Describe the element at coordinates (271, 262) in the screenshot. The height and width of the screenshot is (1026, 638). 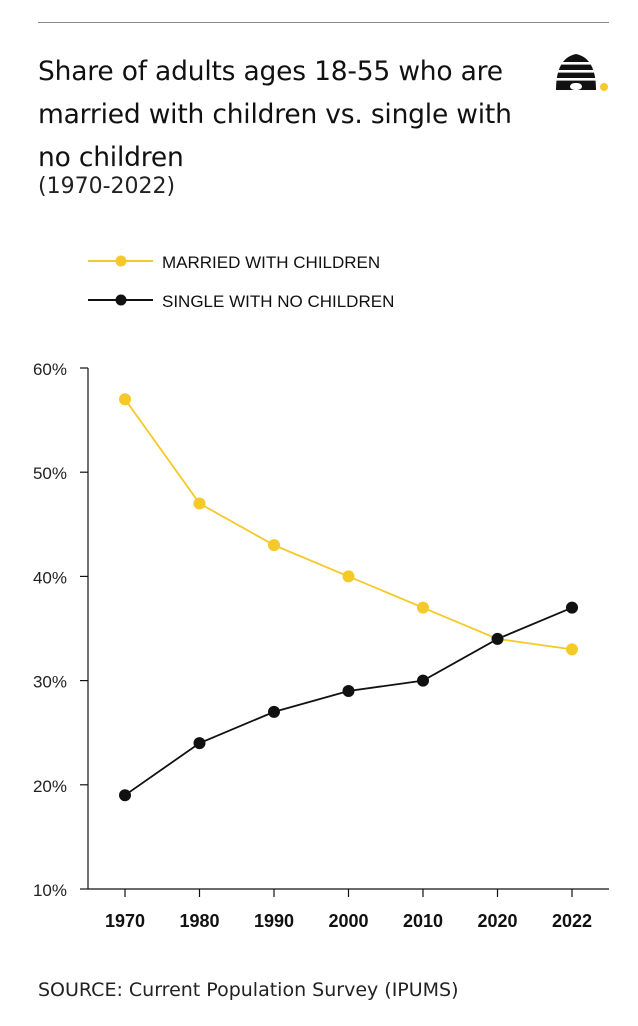
I see `legend-label-married: MARRIED WITH CHILDREN` at that location.